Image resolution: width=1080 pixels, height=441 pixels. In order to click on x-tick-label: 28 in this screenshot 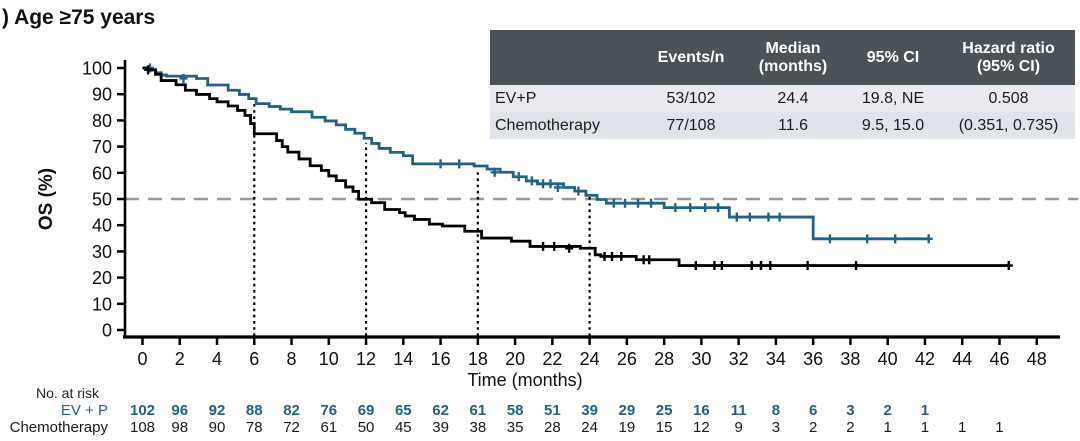, I will do `click(664, 359)`.